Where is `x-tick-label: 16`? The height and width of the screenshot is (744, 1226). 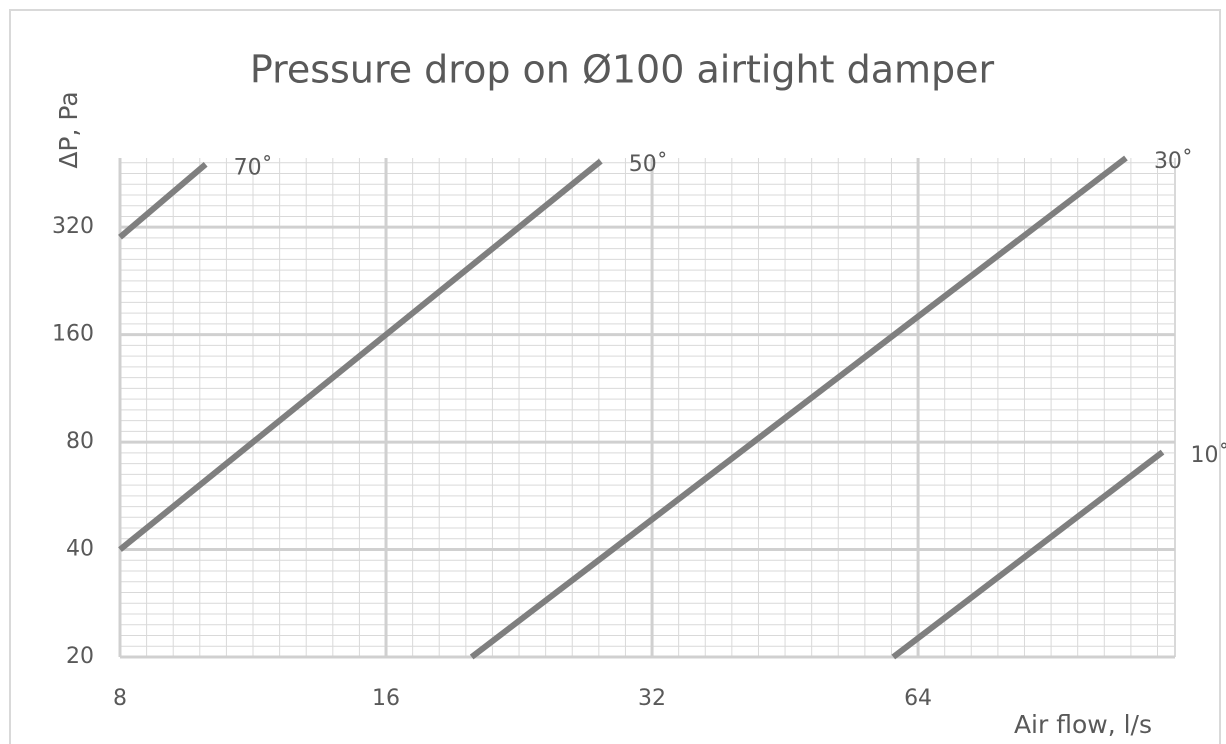 x-tick-label: 16 is located at coordinates (386, 698).